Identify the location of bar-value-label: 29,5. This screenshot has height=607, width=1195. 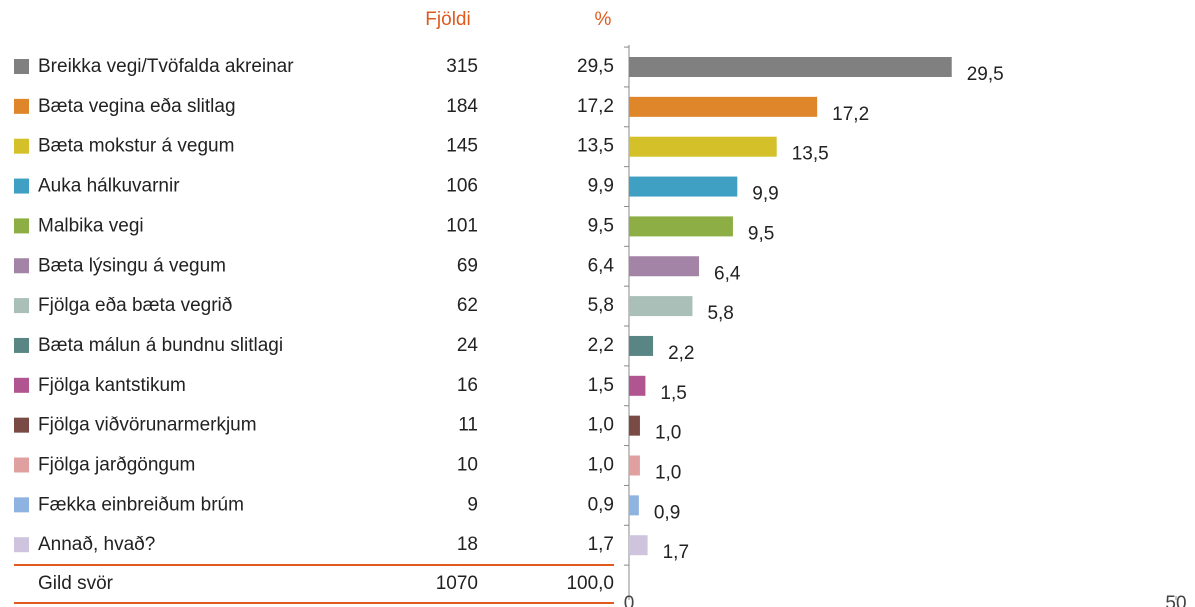
(985, 74).